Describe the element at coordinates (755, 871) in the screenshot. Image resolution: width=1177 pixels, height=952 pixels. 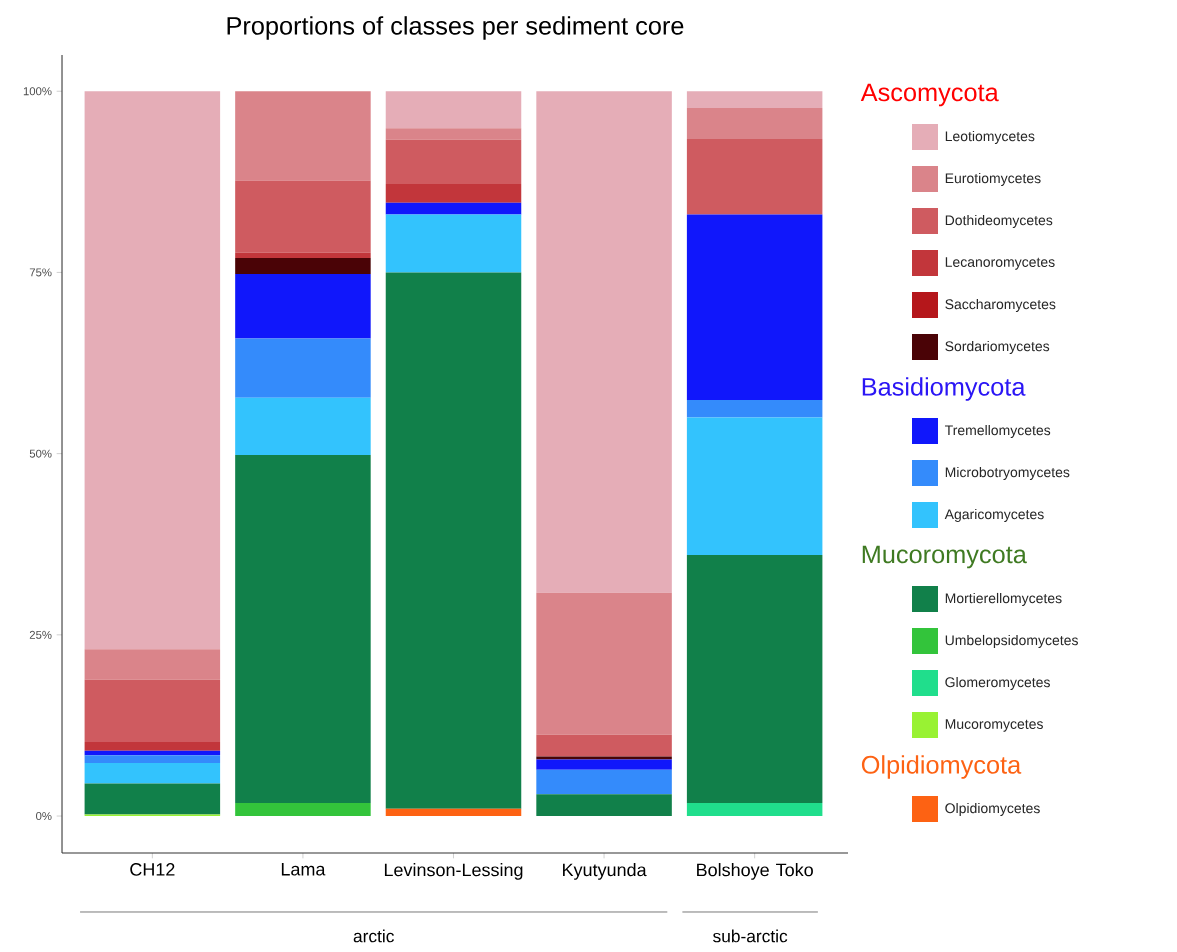
I see `x-tick-label: Bolshoye Toko` at that location.